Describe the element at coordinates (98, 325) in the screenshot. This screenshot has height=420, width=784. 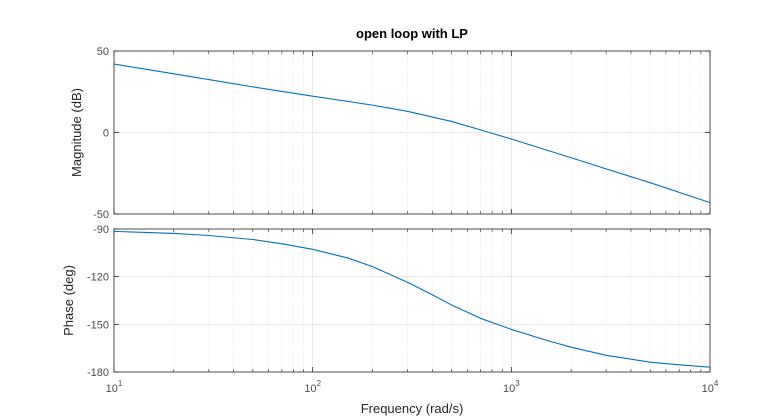
I see `phase-y-tick-label: -150` at that location.